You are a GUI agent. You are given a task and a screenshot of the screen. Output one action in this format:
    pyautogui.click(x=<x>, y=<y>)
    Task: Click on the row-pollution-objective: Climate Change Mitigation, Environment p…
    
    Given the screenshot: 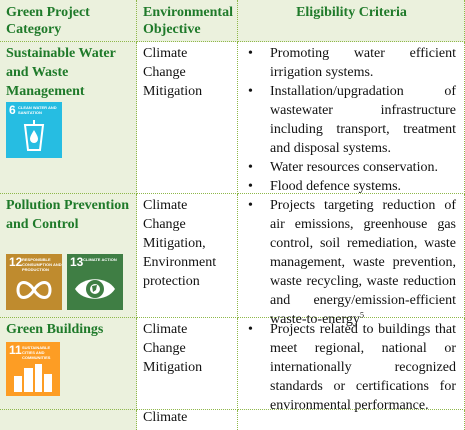 What is the action you would take?
    pyautogui.click(x=187, y=256)
    